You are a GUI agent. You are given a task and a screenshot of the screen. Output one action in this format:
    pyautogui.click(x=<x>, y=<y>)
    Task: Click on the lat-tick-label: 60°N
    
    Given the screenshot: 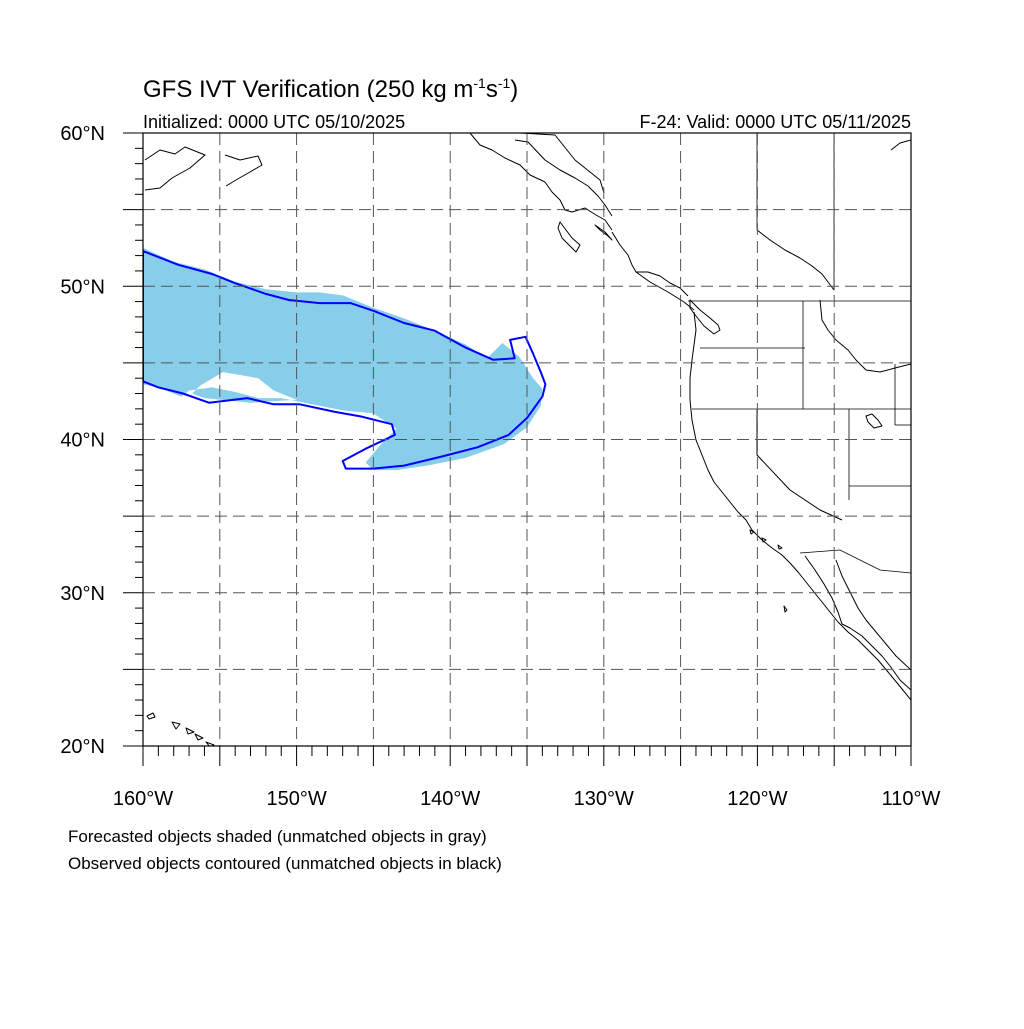 What is the action you would take?
    pyautogui.click(x=82, y=134)
    